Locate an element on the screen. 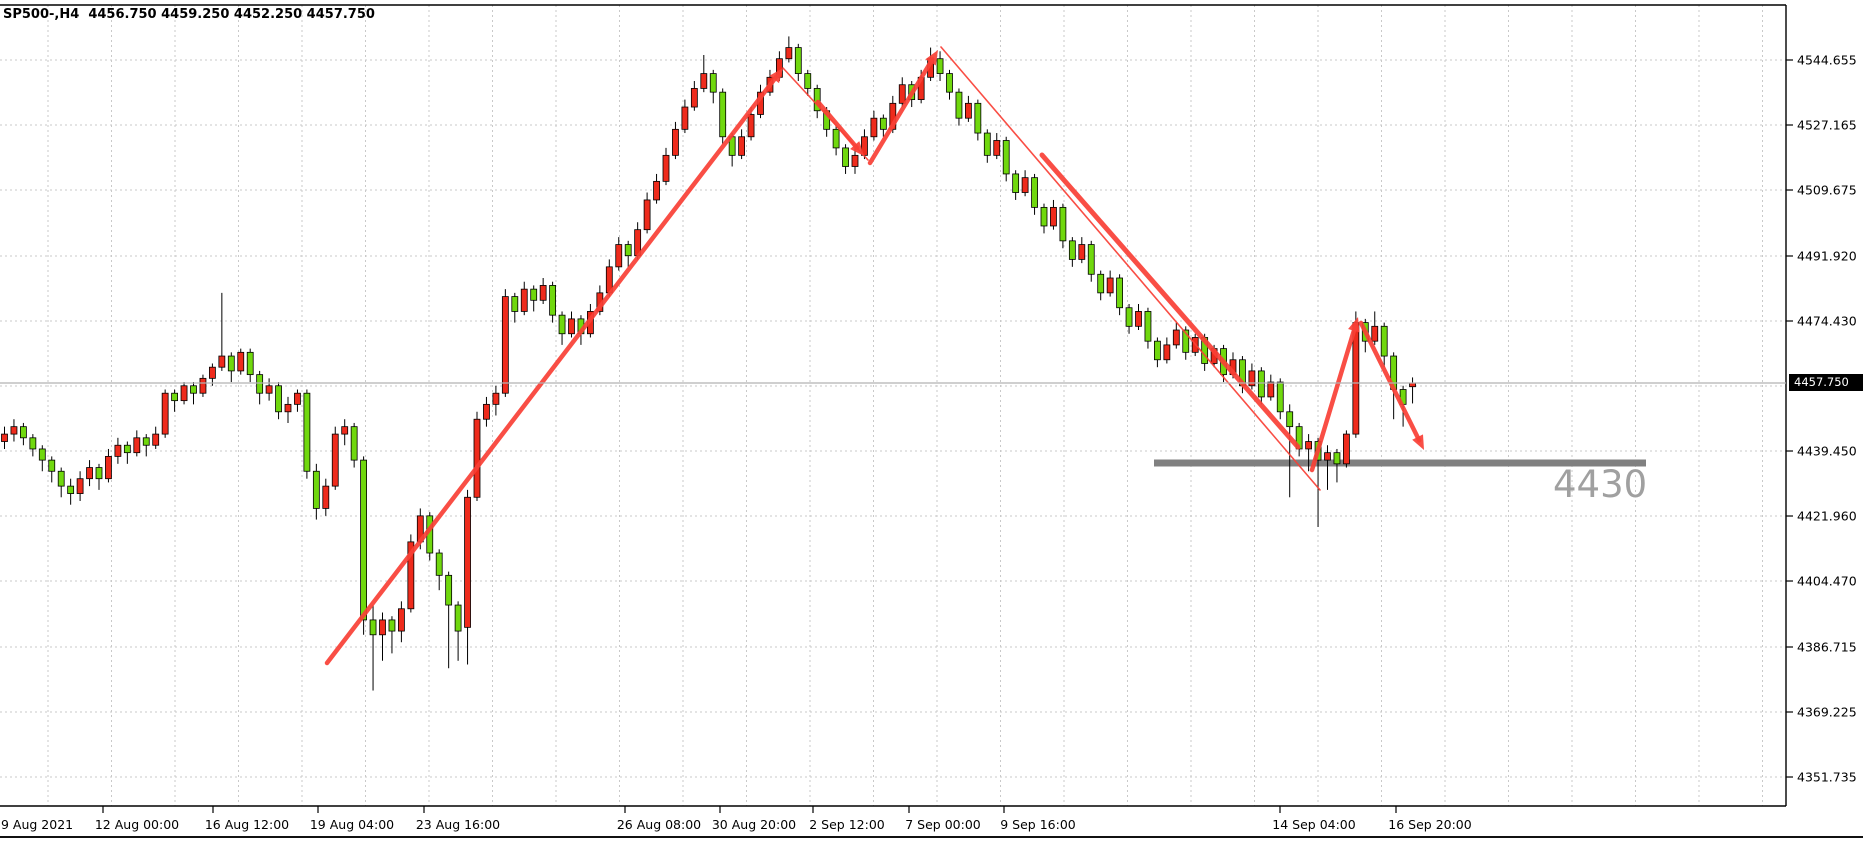 The image size is (1863, 841). price-axis-label: 4351.735 is located at coordinates (1827, 777).